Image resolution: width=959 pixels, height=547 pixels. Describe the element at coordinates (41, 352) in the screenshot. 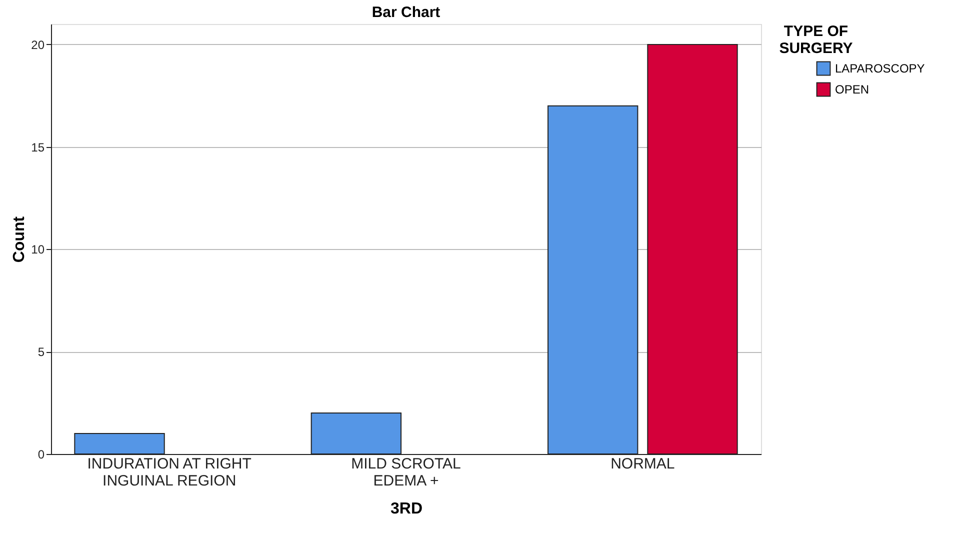

I see `y-tick-label: 5` at that location.